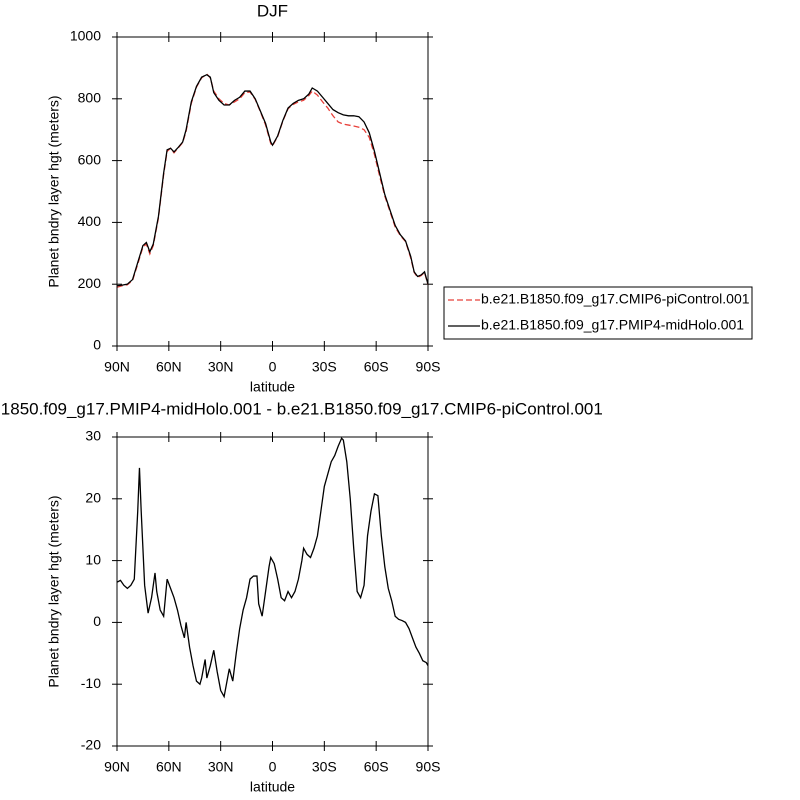  What do you see at coordinates (91, 683) in the screenshot?
I see `y-tick-label: -10` at bounding box center [91, 683].